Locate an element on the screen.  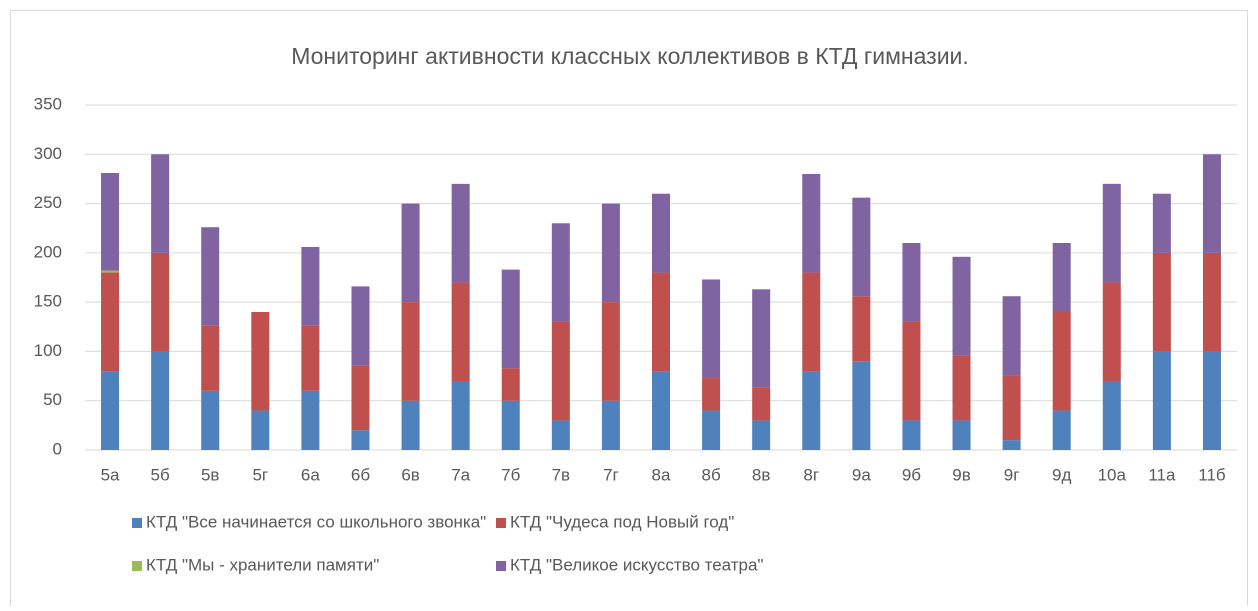
y-tick-label: 0 is located at coordinates (57, 448).